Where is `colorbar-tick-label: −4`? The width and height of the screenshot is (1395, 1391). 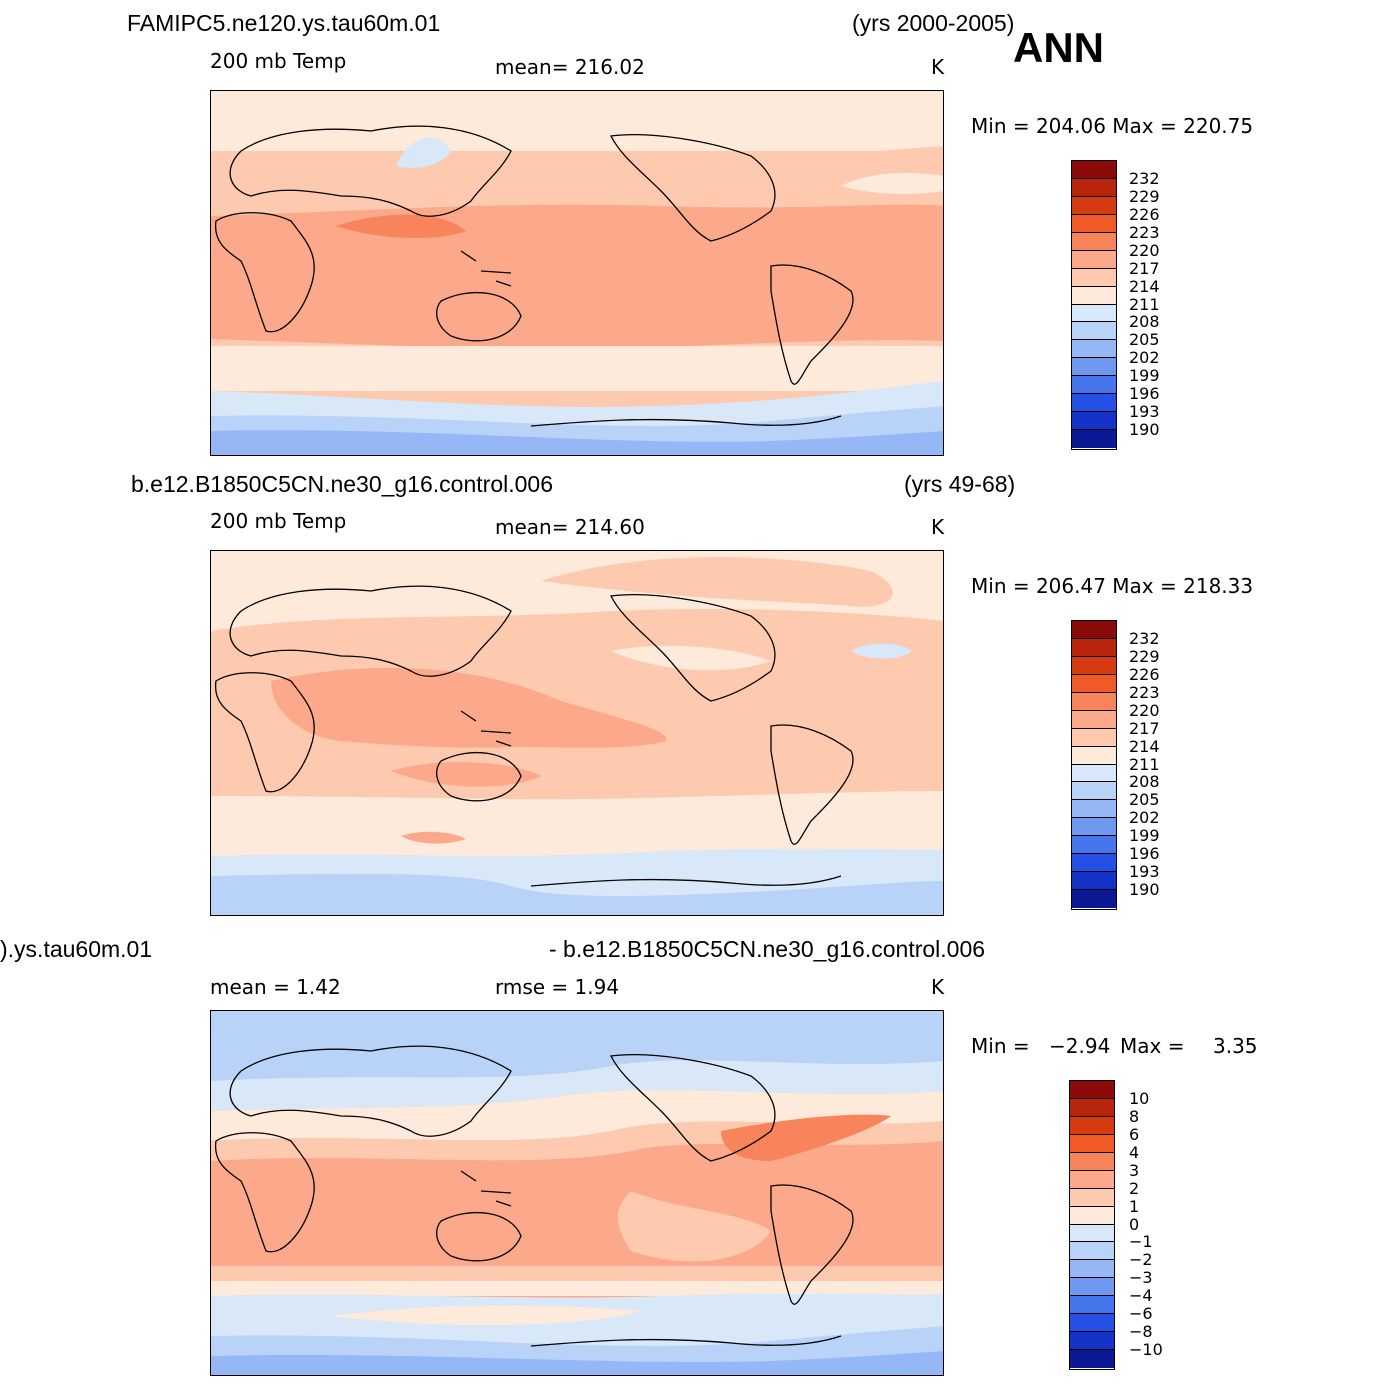 colorbar-tick-label: −4 is located at coordinates (1141, 1296).